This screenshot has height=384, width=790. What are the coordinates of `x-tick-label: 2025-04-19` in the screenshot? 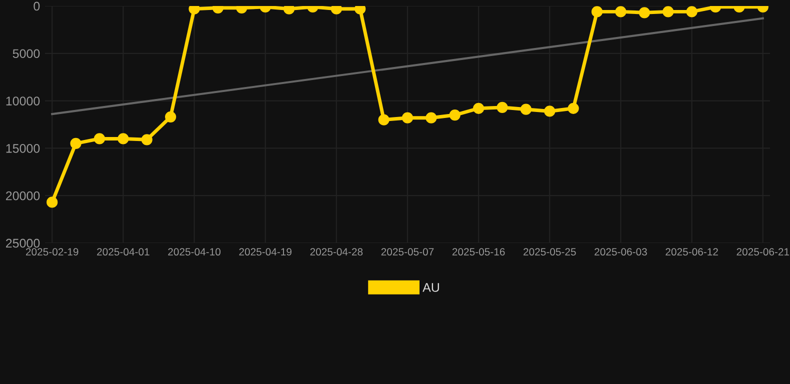 It's located at (265, 252).